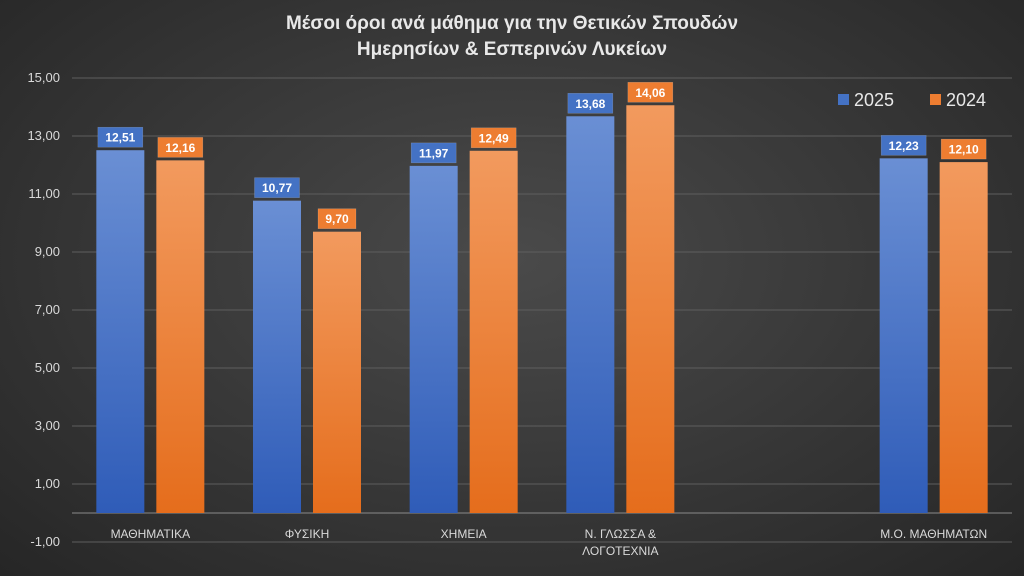  Describe the element at coordinates (935, 99) in the screenshot. I see `legend-swatch-2024` at that location.